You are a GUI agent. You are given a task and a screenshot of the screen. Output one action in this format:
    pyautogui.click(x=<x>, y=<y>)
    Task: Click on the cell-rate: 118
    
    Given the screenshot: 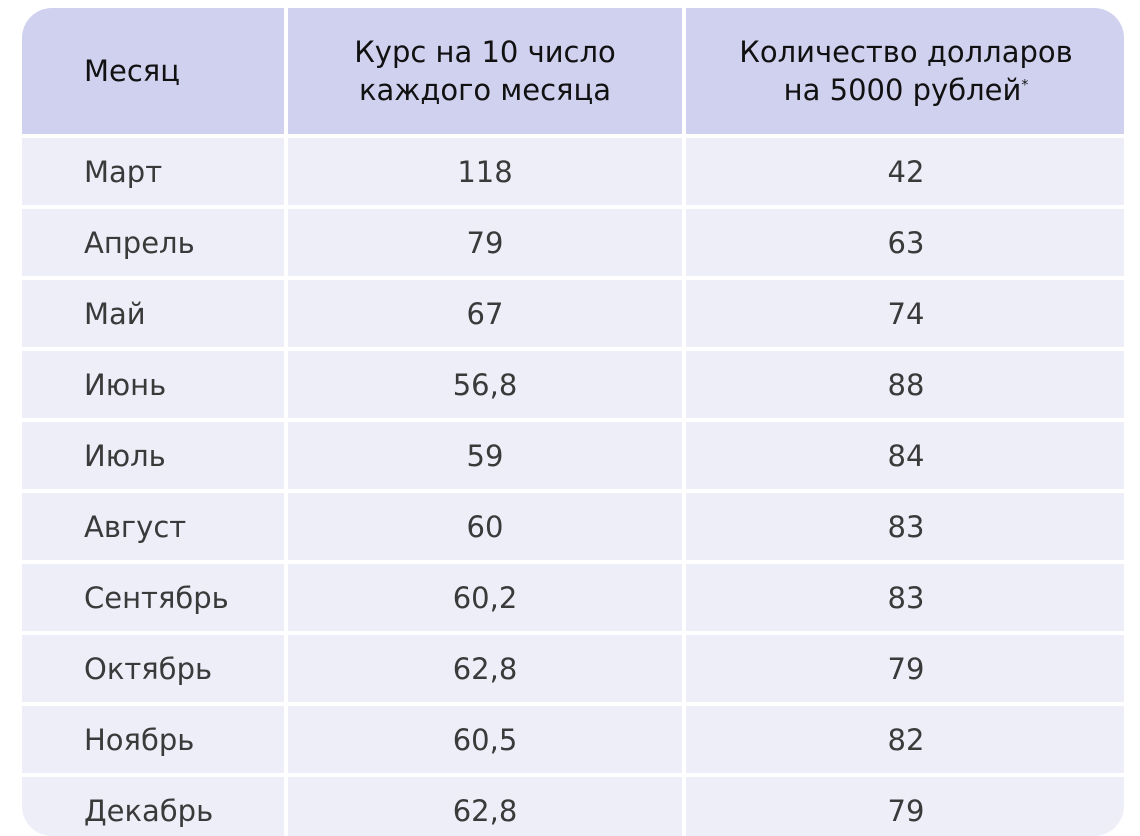 What is the action you would take?
    pyautogui.click(x=485, y=171)
    